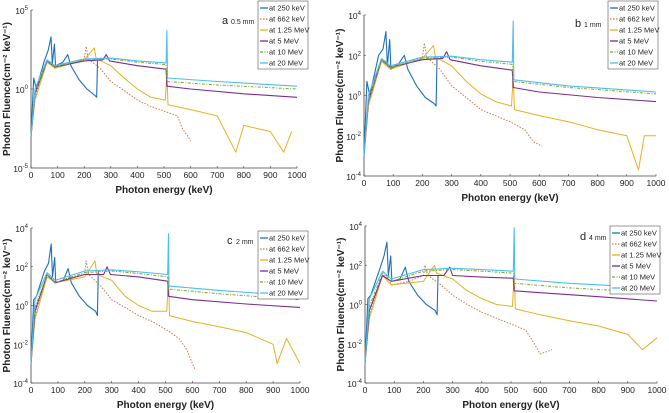 The height and width of the screenshot is (413, 669). What do you see at coordinates (245, 242) in the screenshot?
I see `panel-thickness: 2 mm` at bounding box center [245, 242].